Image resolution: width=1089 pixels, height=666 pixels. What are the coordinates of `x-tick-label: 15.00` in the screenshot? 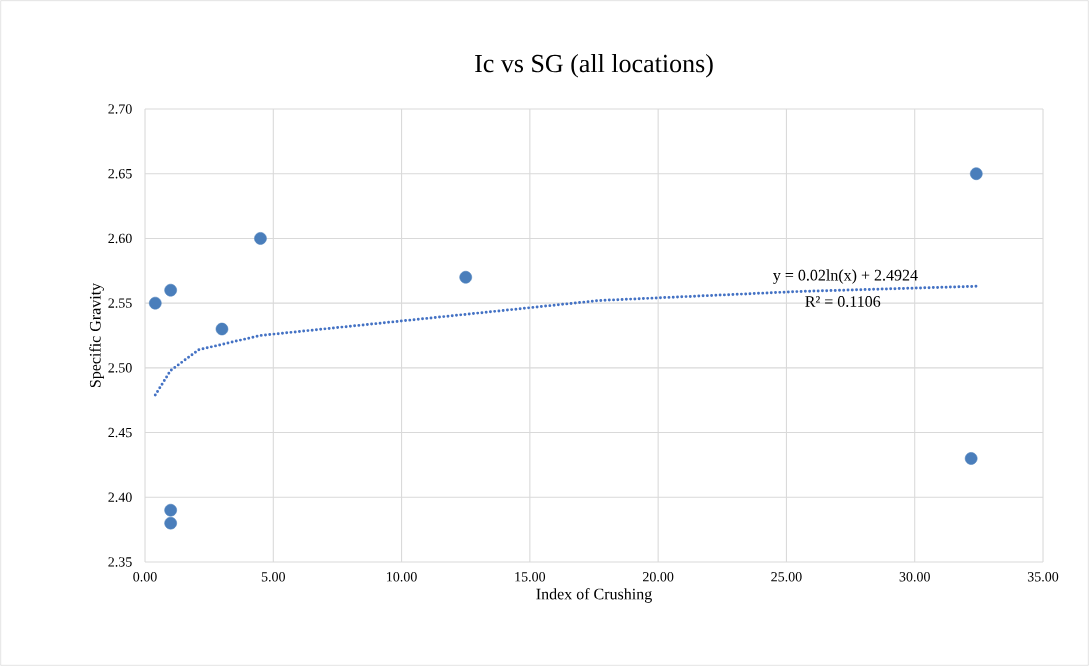 It's located at (530, 577).